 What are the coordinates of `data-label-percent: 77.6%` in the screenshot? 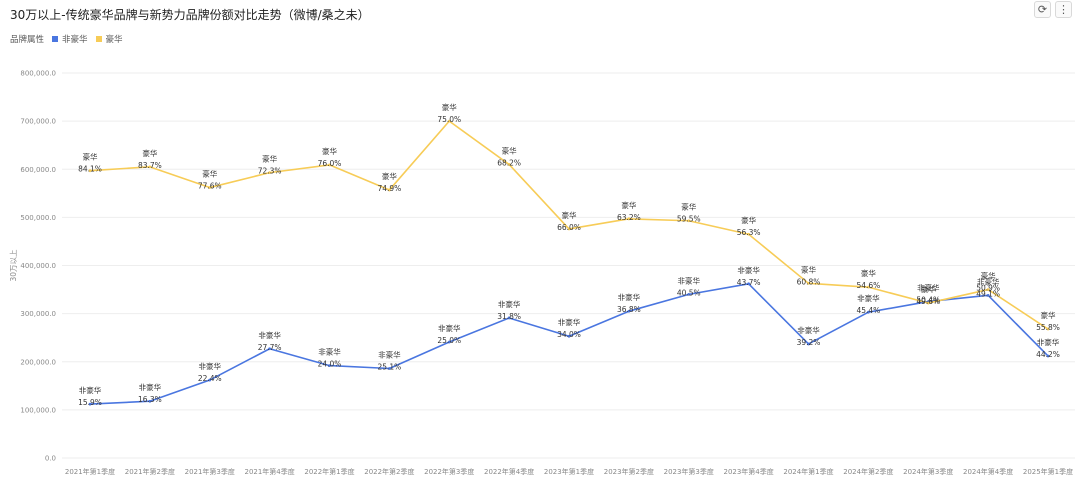 It's located at (210, 186).